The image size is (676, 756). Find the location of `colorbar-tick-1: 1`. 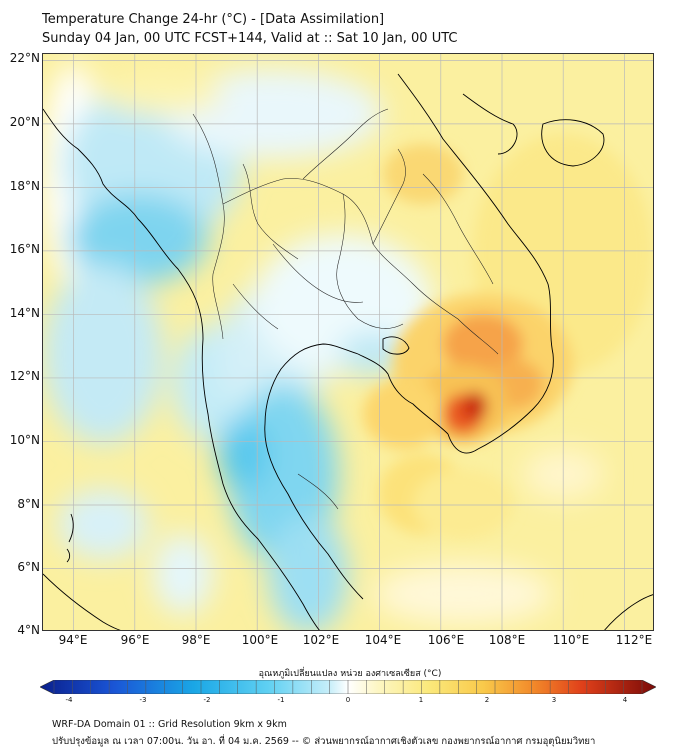

colorbar-tick-1: 1 is located at coordinates (421, 700).